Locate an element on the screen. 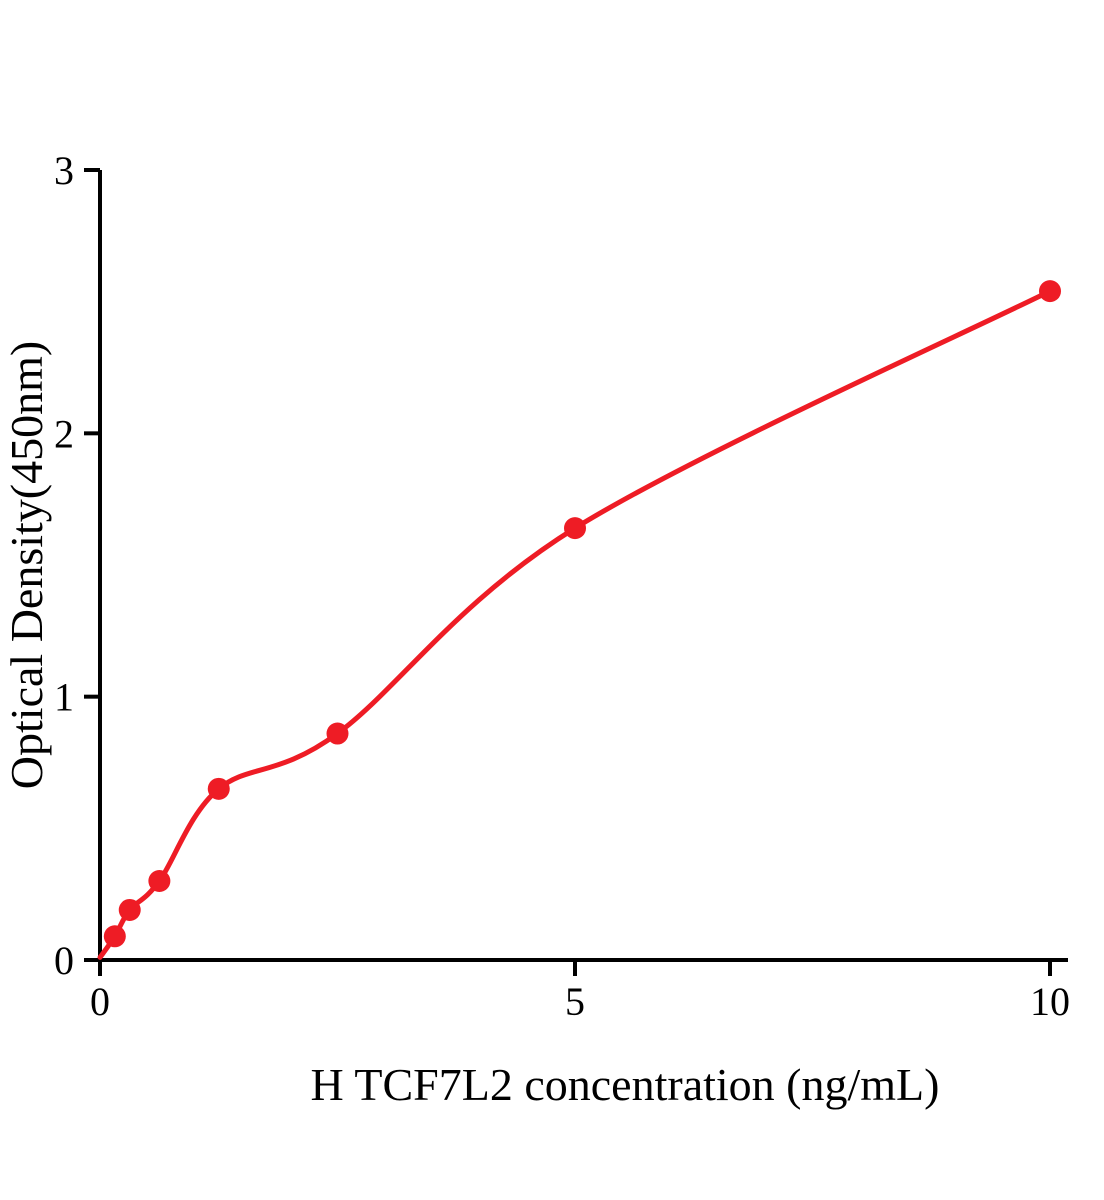 Image resolution: width=1104 pixels, height=1200 pixels. y-tick-label: 0 is located at coordinates (64, 960).